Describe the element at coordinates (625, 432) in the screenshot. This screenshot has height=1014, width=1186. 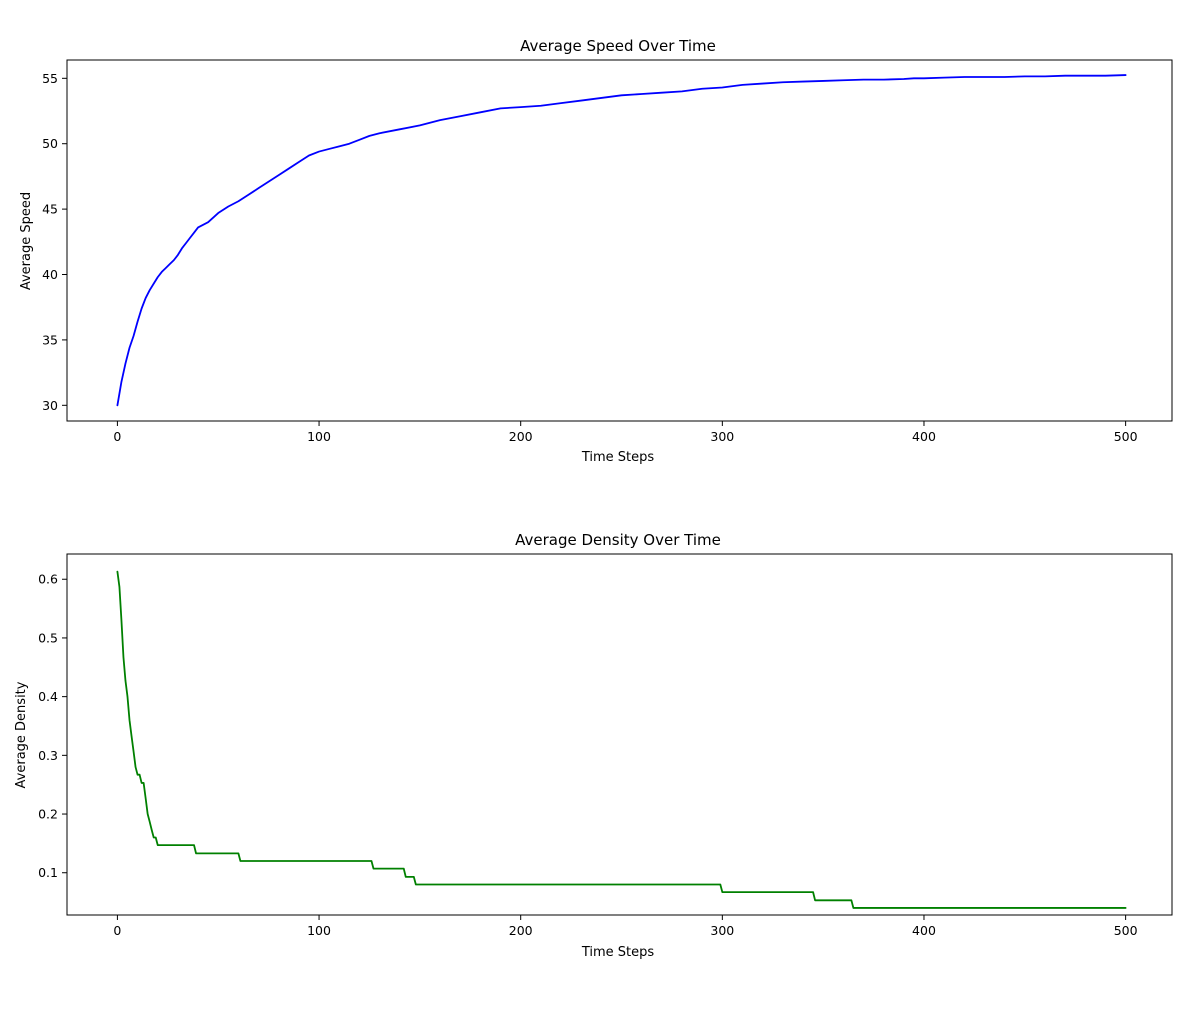
I see `speed-x-ticks: 0 100 200 300 400 500` at that location.